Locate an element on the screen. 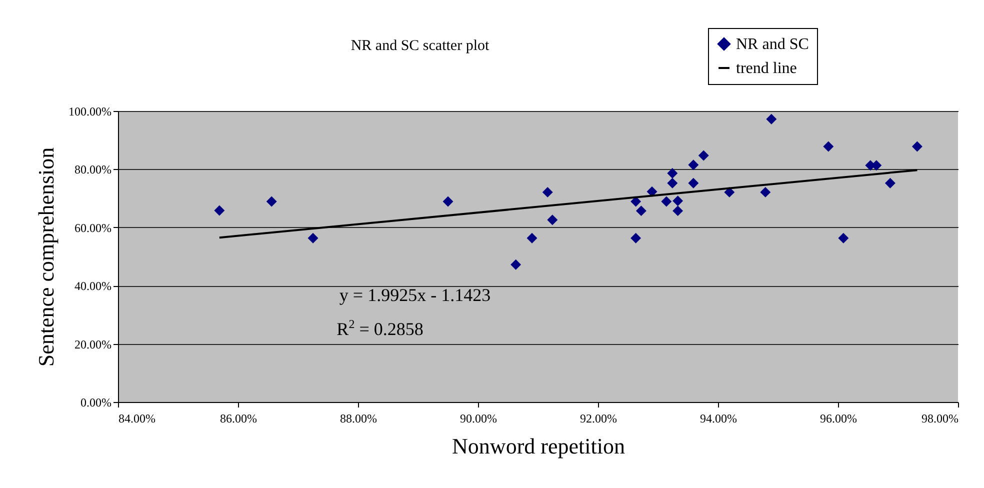 This screenshot has width=984, height=488. x-tick-label: 86.00% is located at coordinates (238, 419).